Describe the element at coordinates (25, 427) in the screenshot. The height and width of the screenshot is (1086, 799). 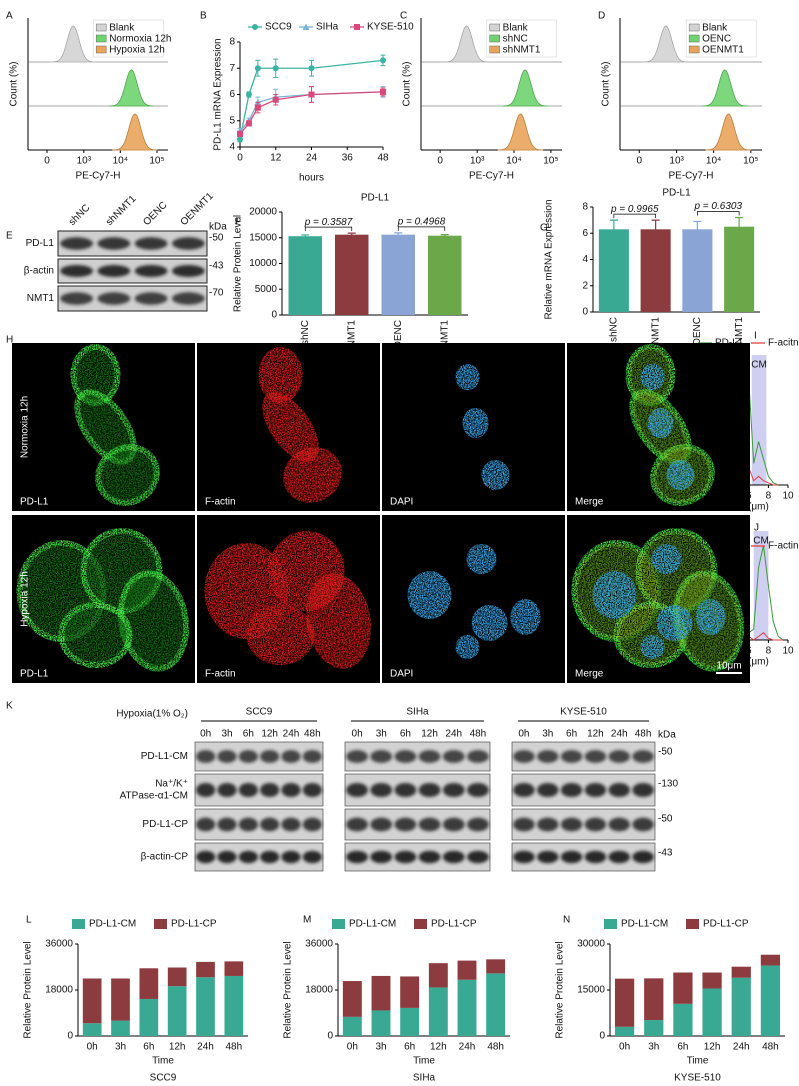
I see `condition-label: Normoxia 12h` at that location.